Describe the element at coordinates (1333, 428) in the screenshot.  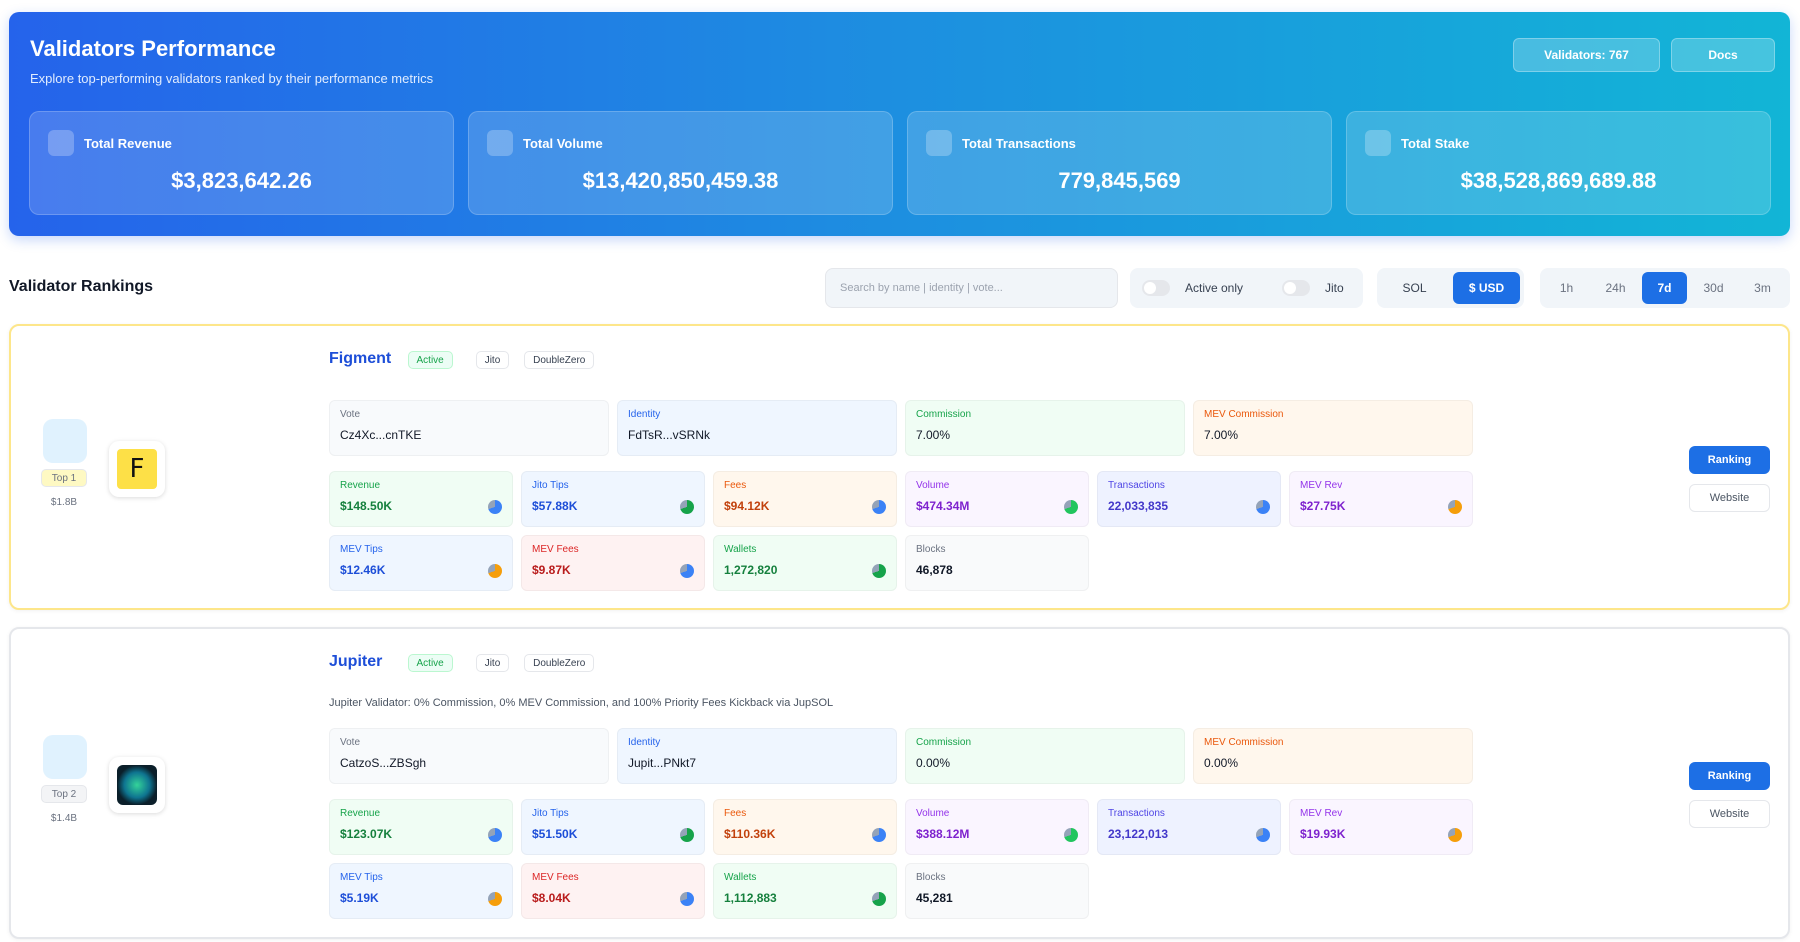
I see `field-cell: MEV Commission 7.00%` at that location.